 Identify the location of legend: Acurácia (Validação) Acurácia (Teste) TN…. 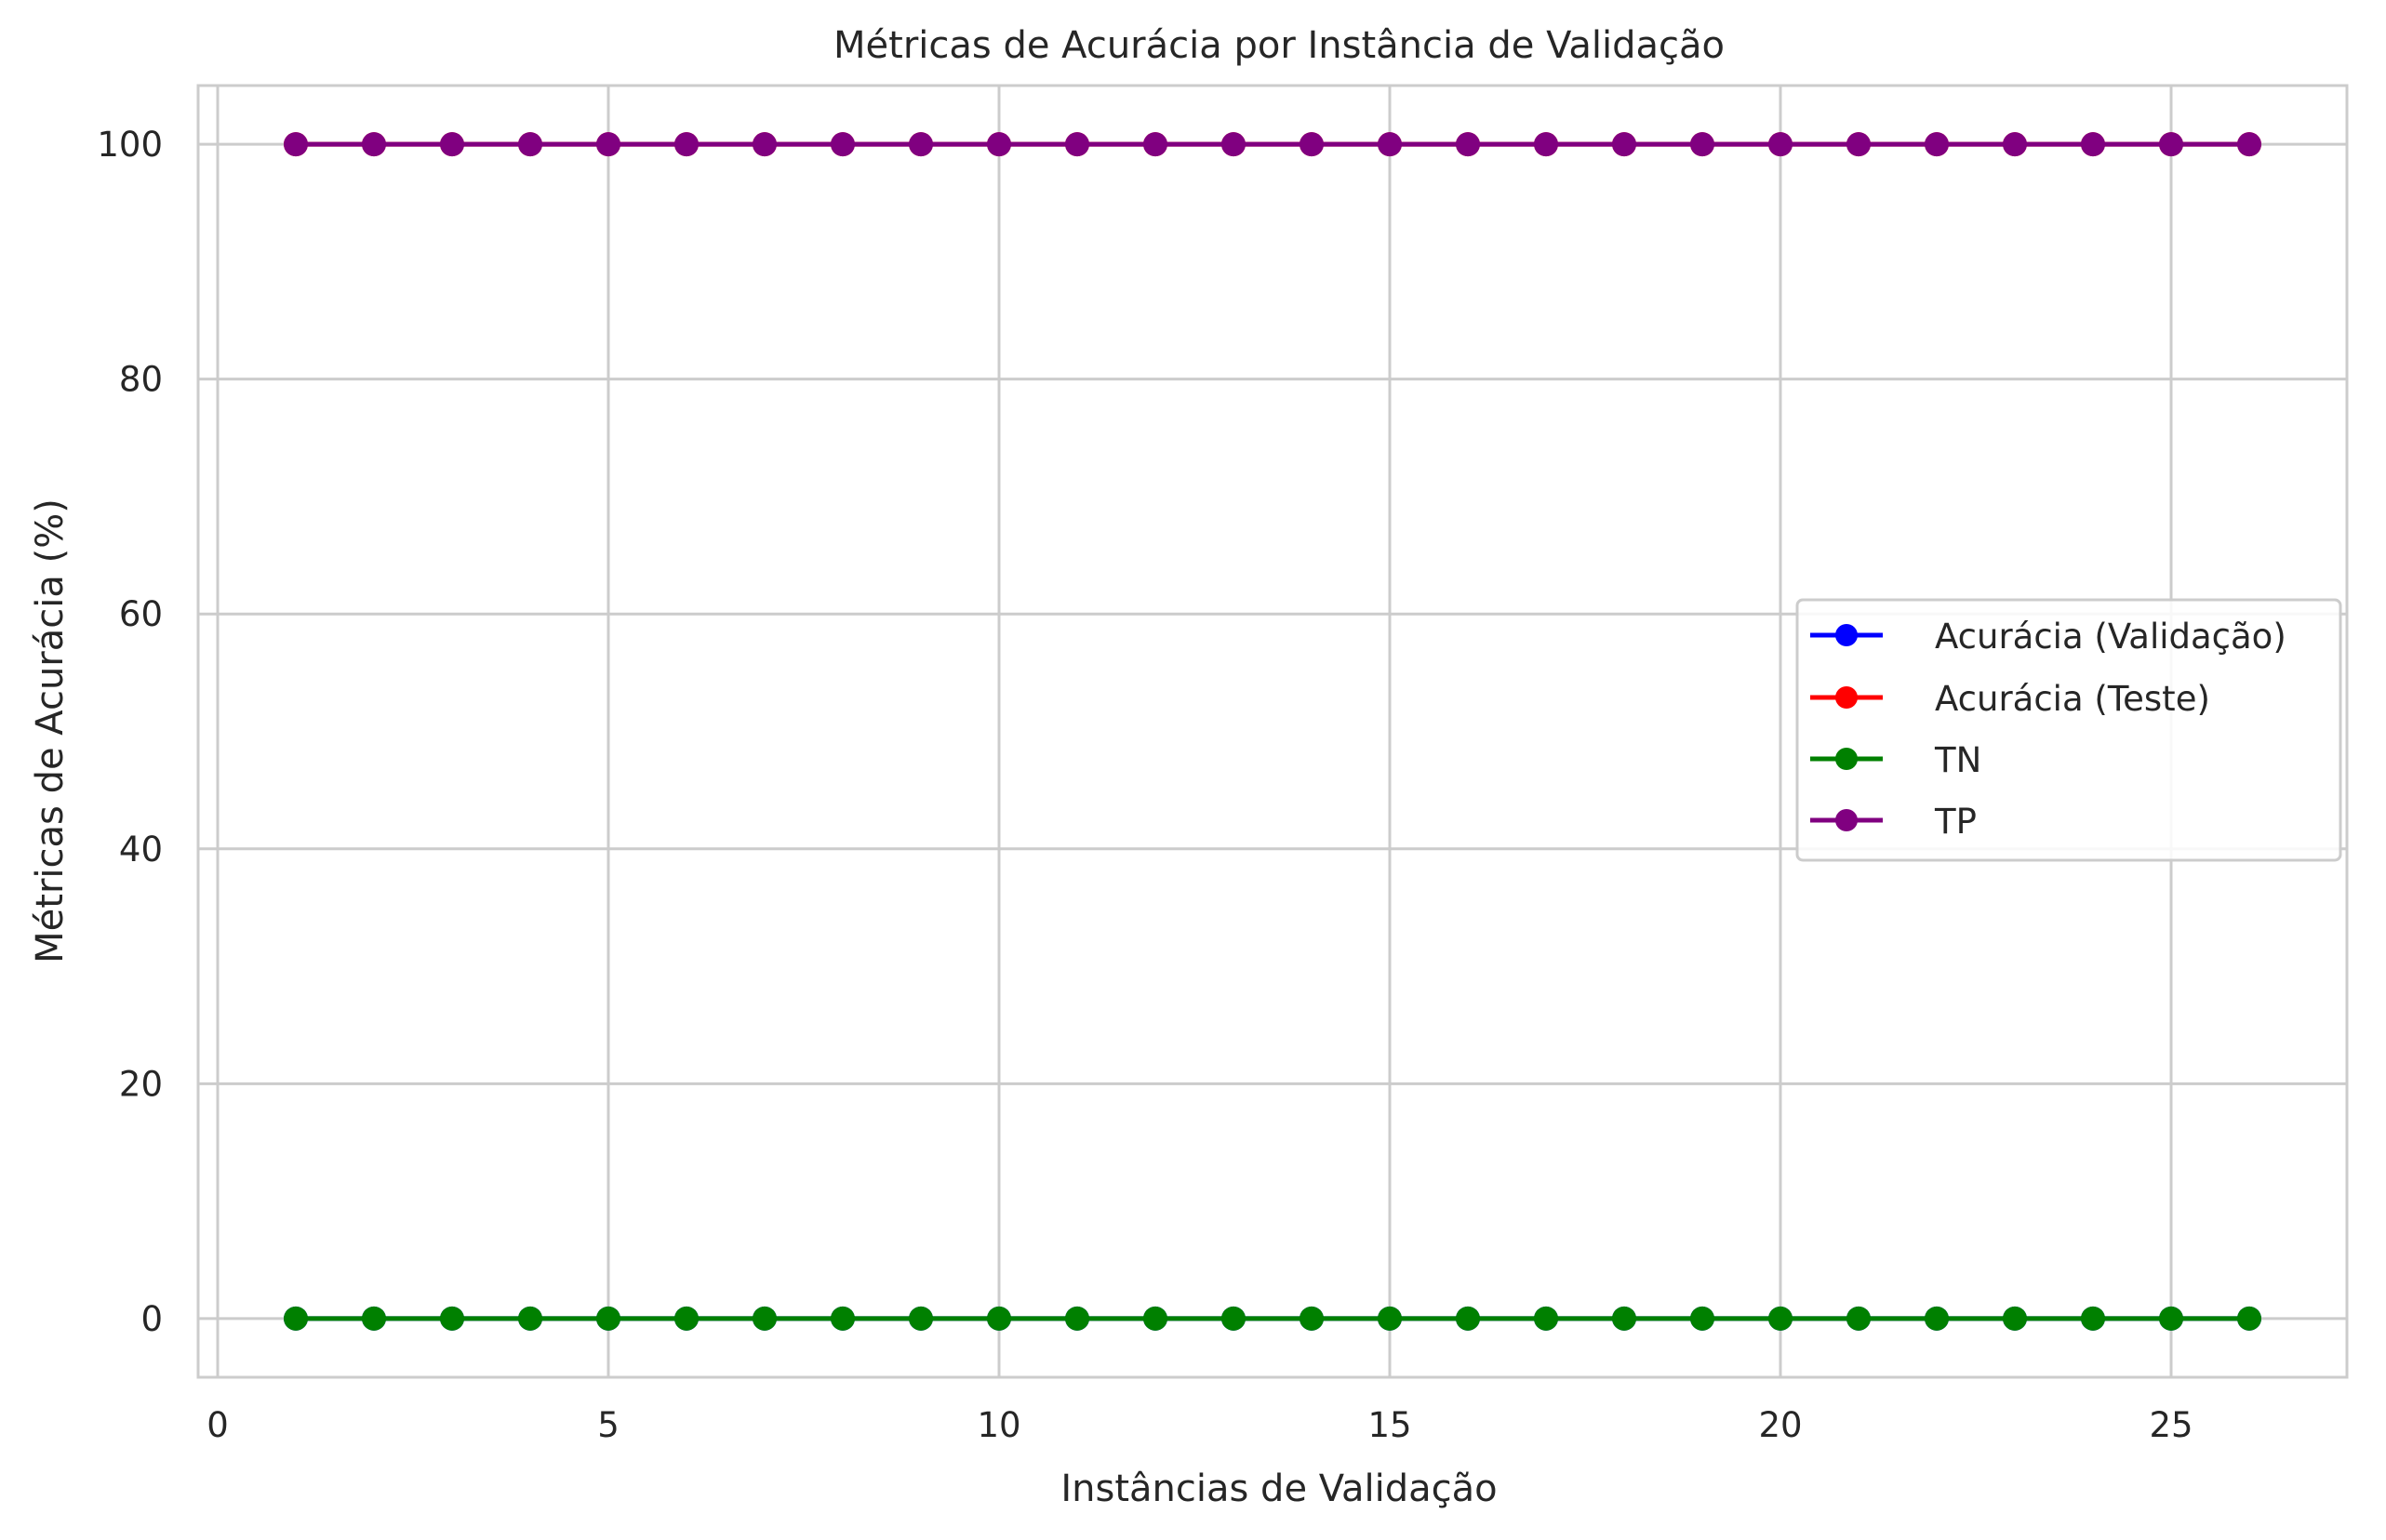
(2068, 730).